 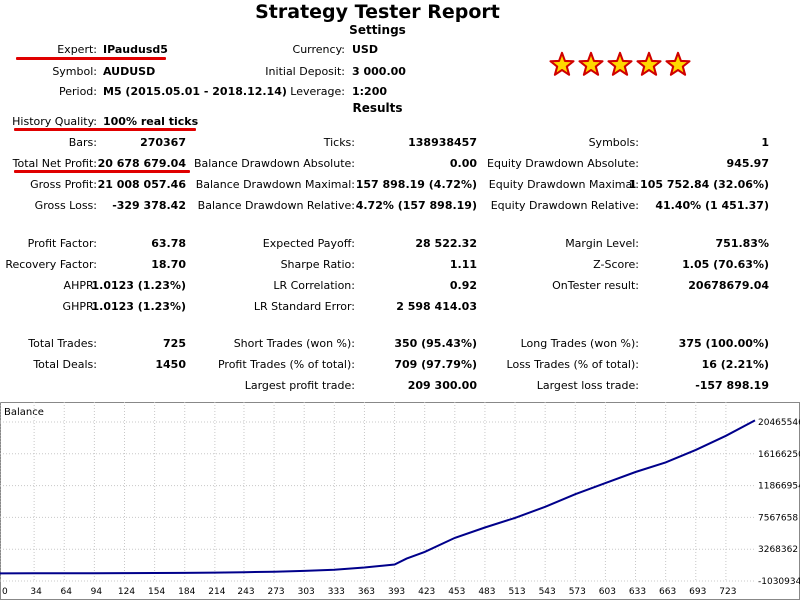 What do you see at coordinates (436, 306) in the screenshot?
I see `lr-std-error-value: 2 598 414.03` at bounding box center [436, 306].